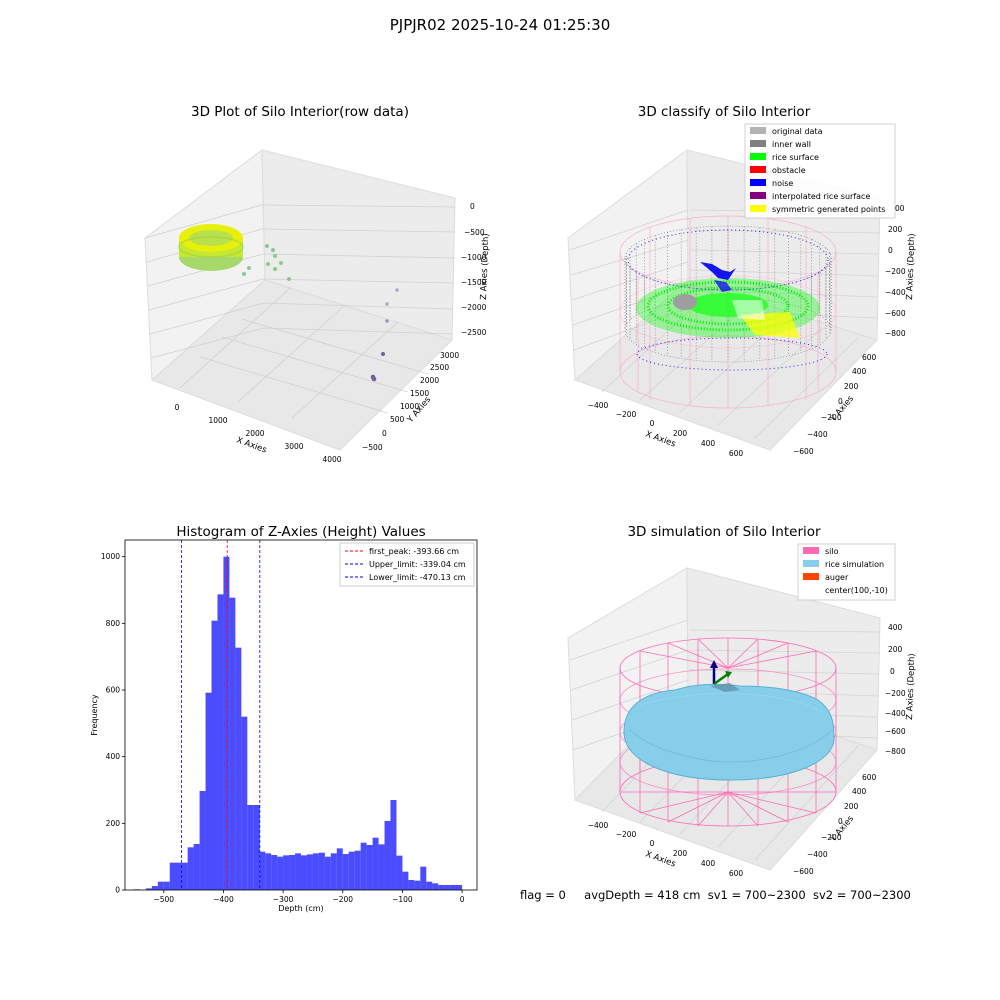 The image size is (1000, 1000). What do you see at coordinates (846, 572) in the screenshot?
I see `panel4-legend: silo rice simulation auger center(100,-10)` at bounding box center [846, 572].